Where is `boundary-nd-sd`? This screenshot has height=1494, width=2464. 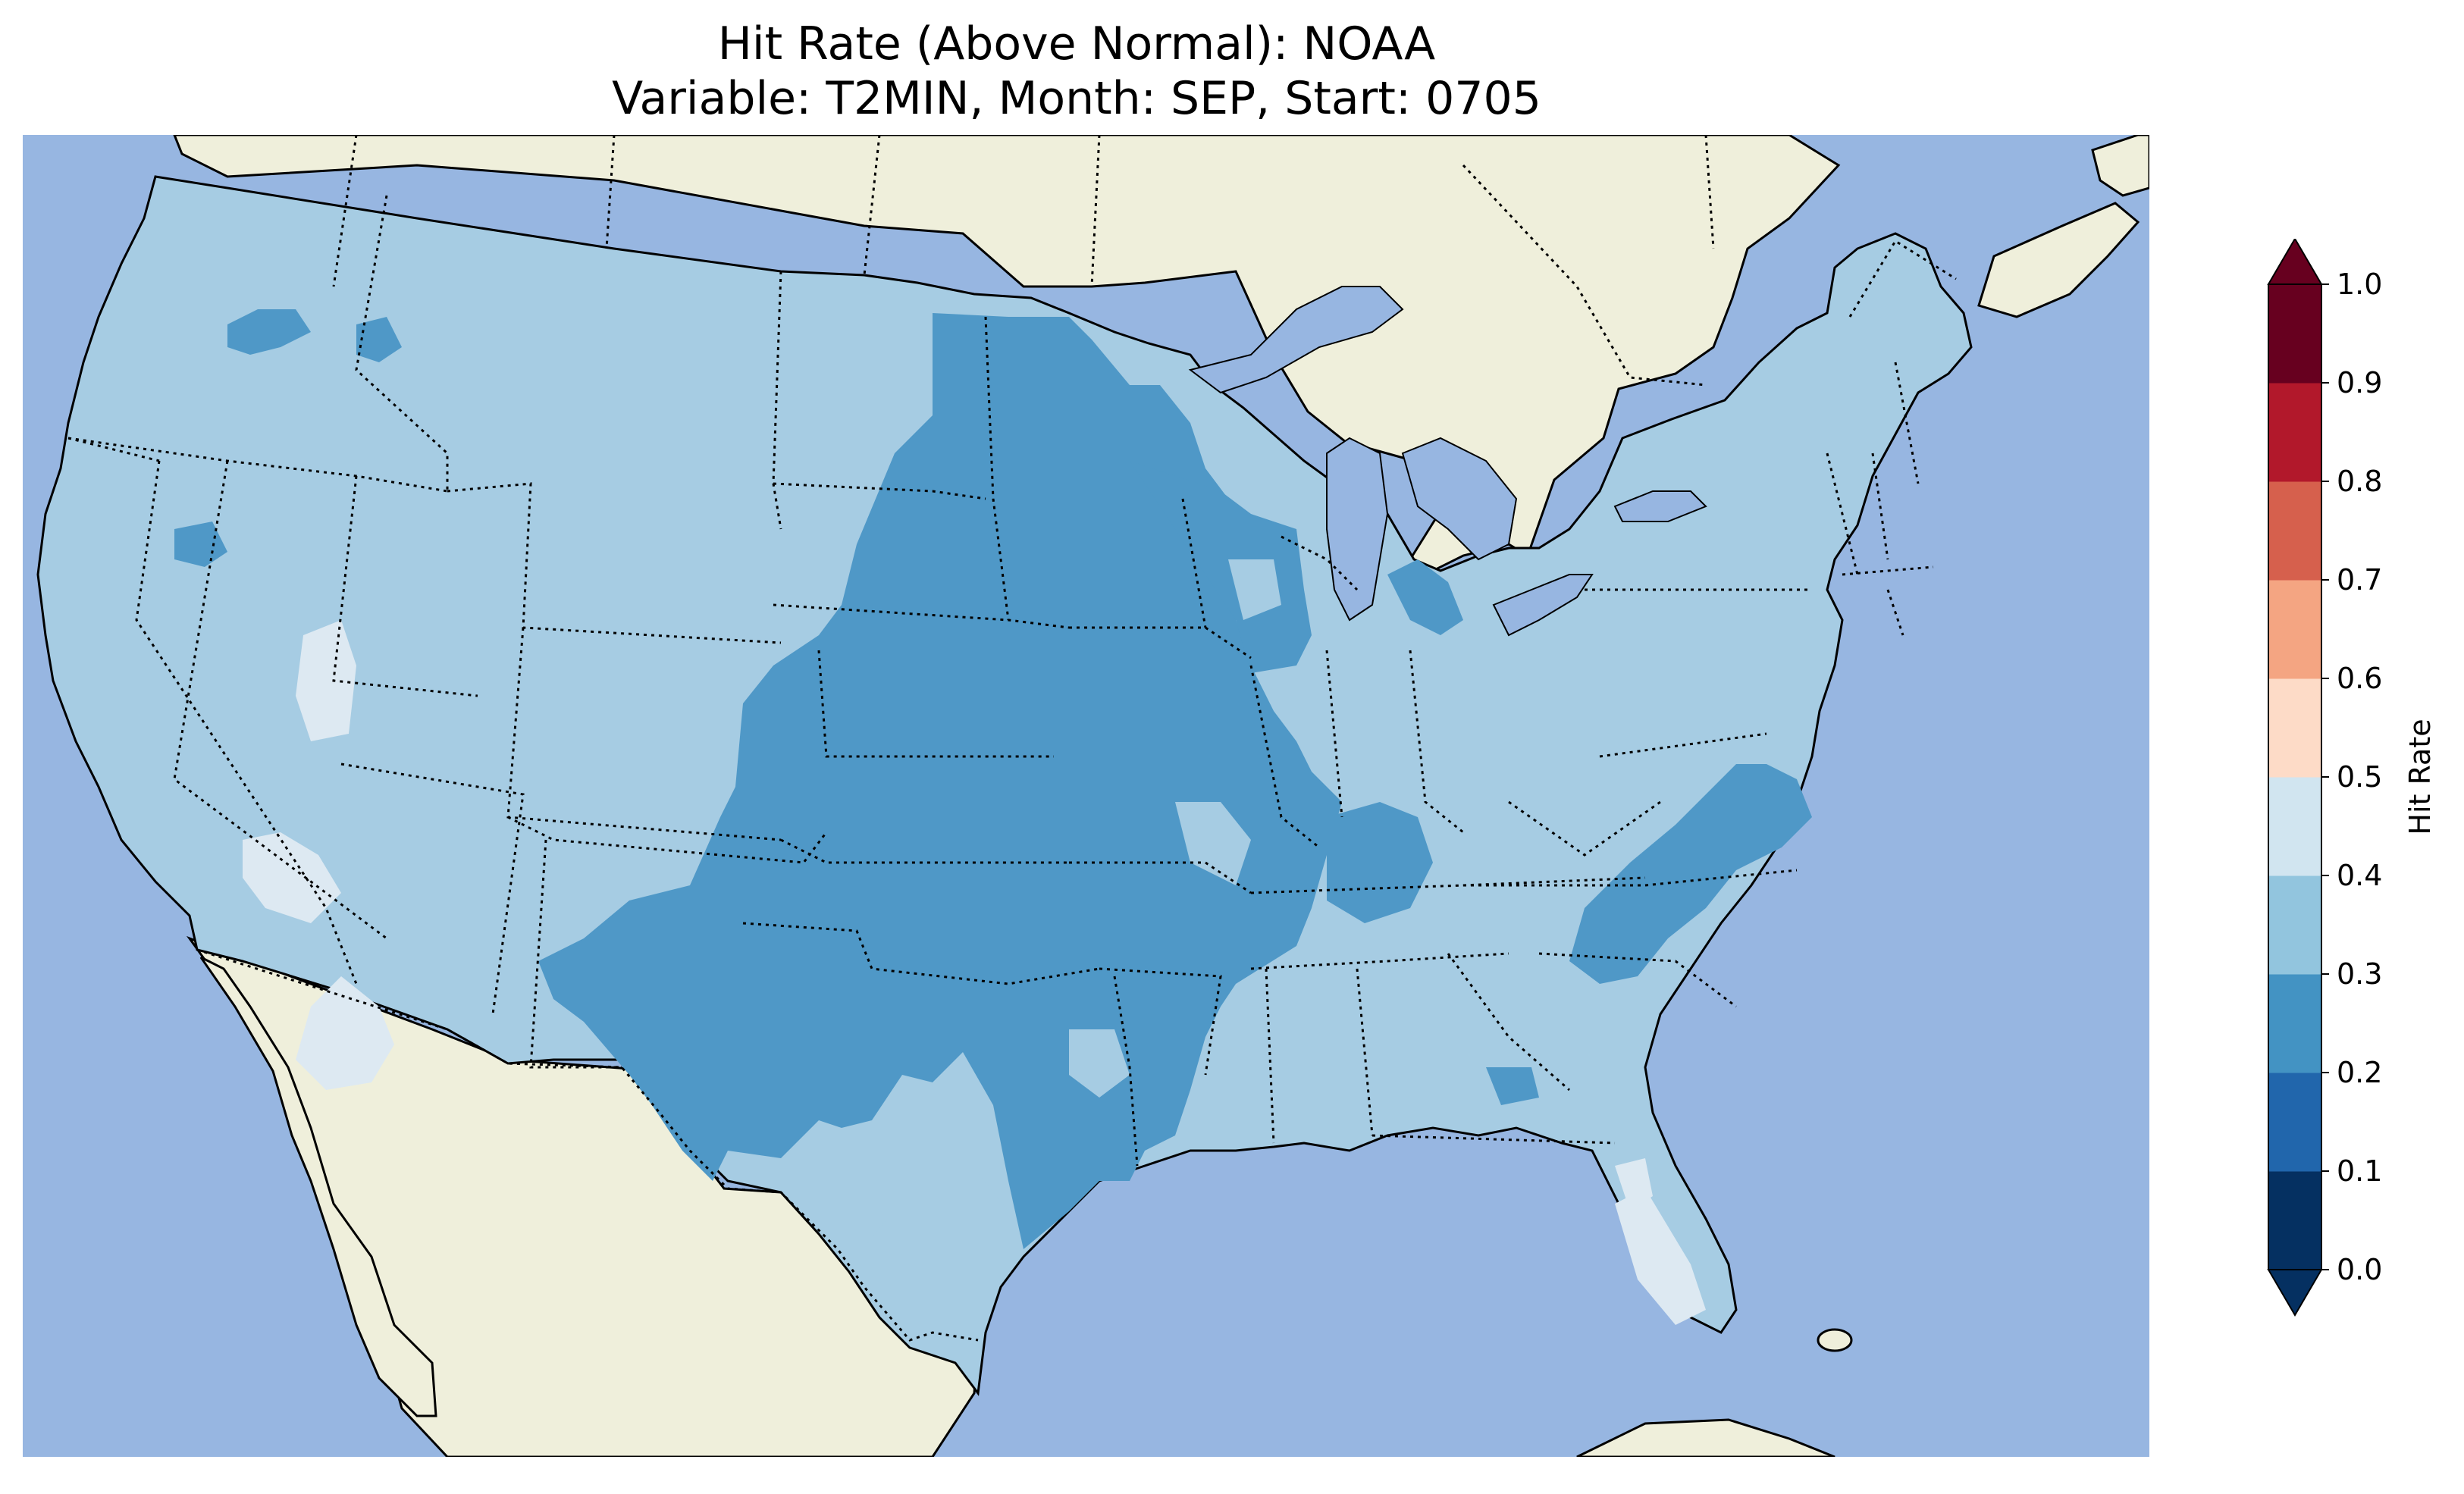 boundary-nd-sd is located at coordinates (880, 491).